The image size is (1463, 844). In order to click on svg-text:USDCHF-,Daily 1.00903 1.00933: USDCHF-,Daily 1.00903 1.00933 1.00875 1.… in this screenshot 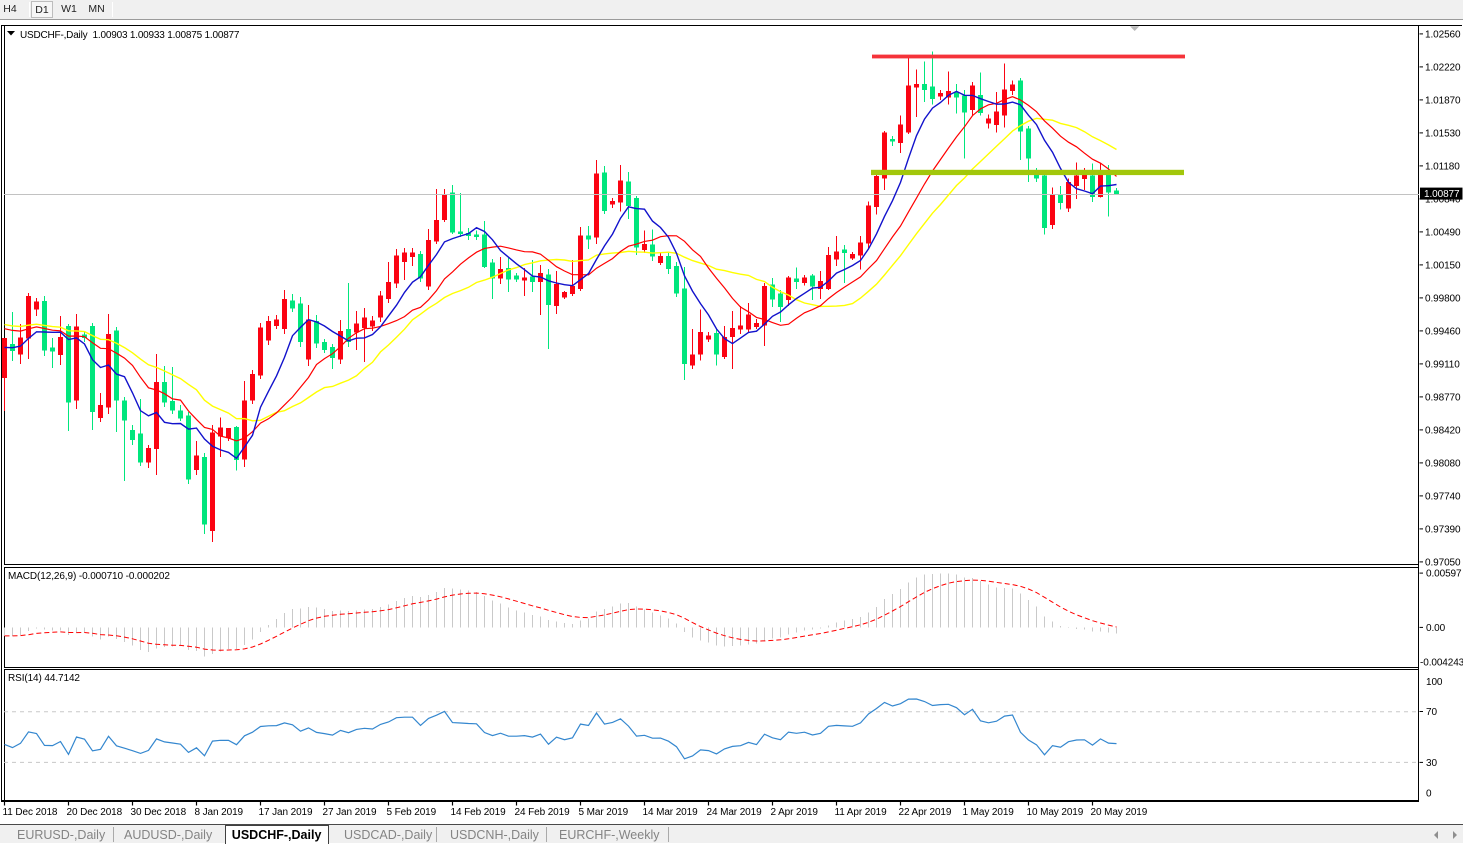, I will do `click(130, 35)`.